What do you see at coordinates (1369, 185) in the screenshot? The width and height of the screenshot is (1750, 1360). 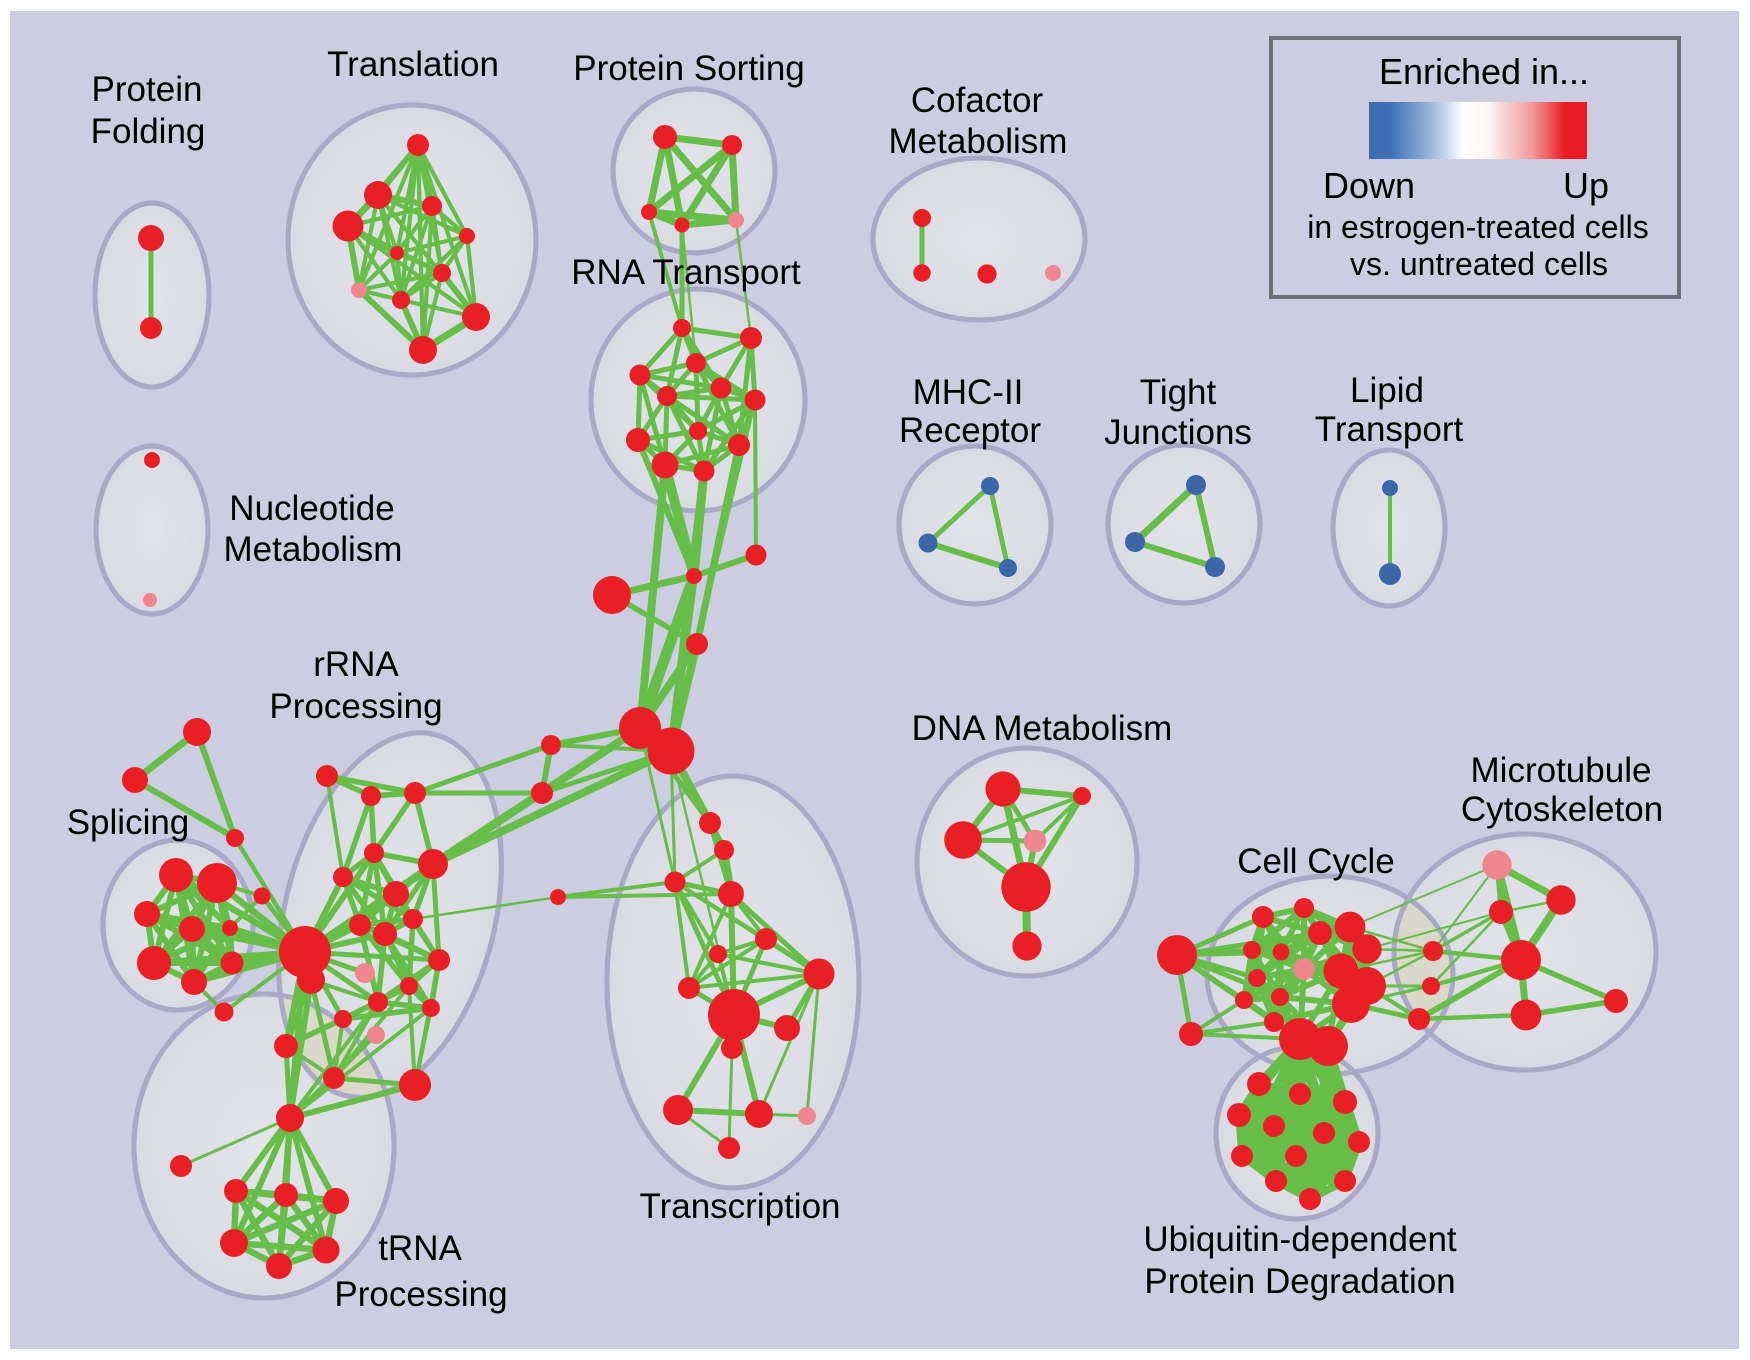 I see `svg-text: Down` at bounding box center [1369, 185].